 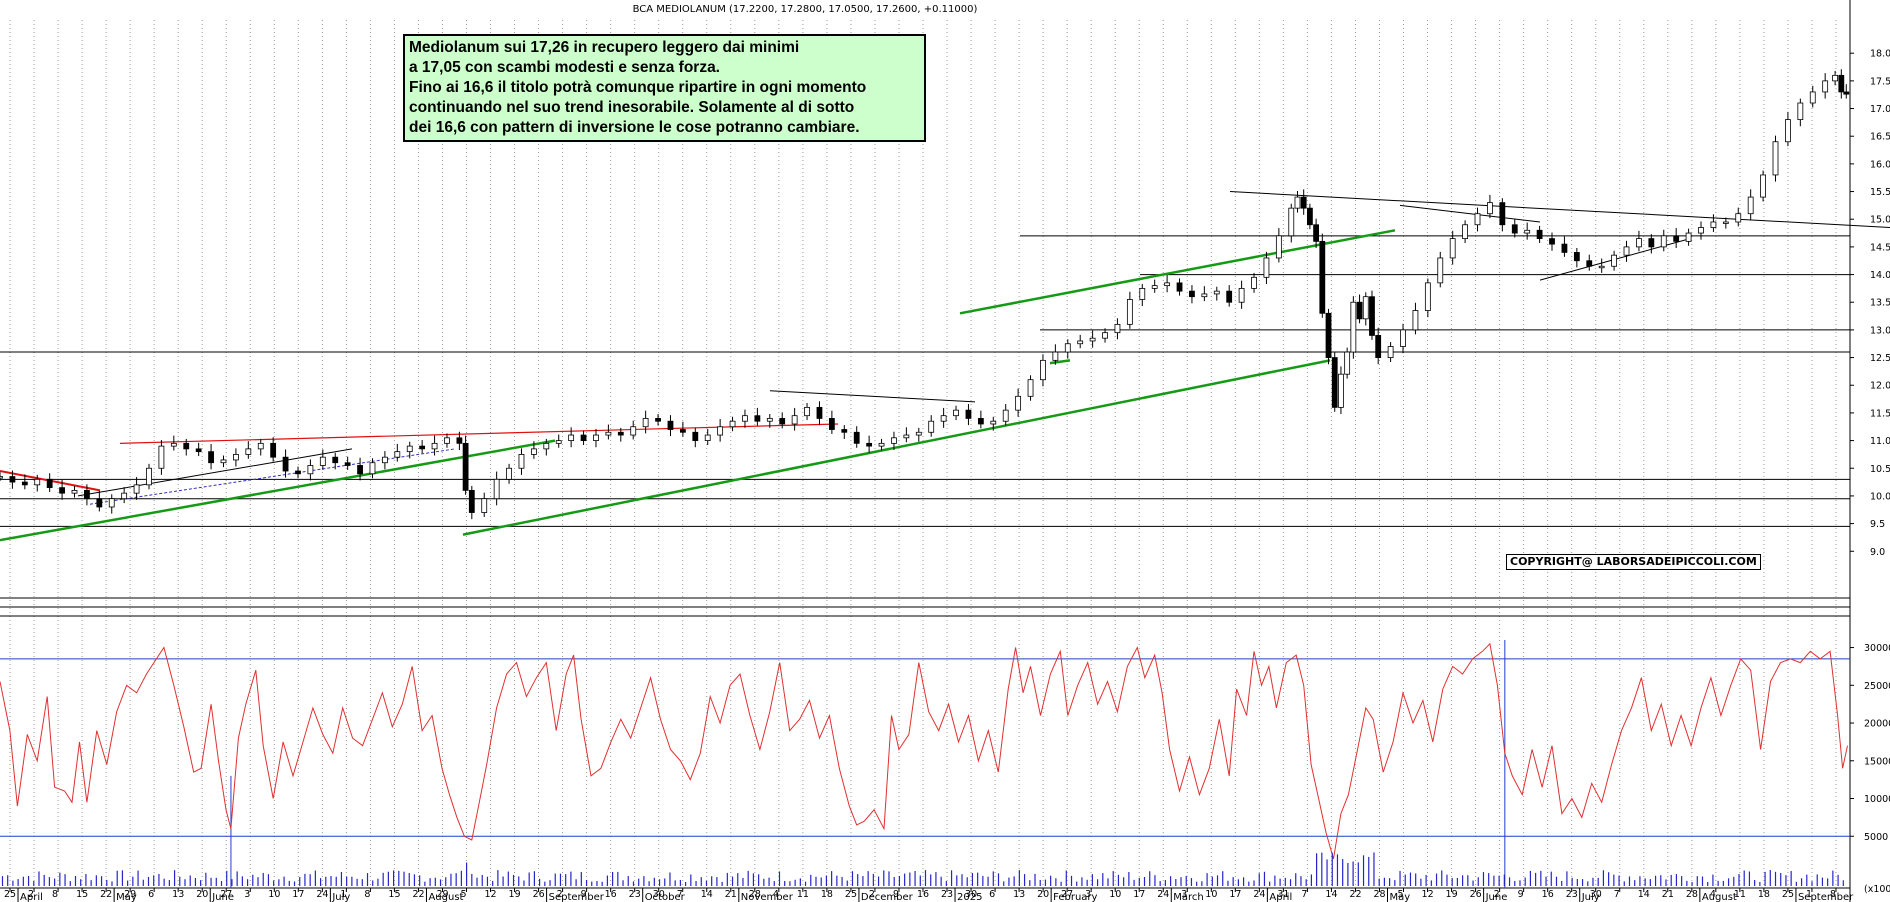 What do you see at coordinates (1880, 220) in the screenshot?
I see `price-tick-label: 15.0` at bounding box center [1880, 220].